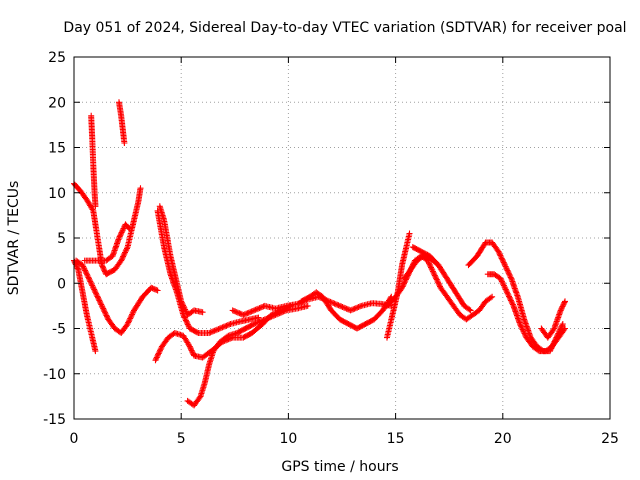 This screenshot has height=480, width=640. What do you see at coordinates (503, 439) in the screenshot?
I see `x-tick-label: 20` at bounding box center [503, 439].